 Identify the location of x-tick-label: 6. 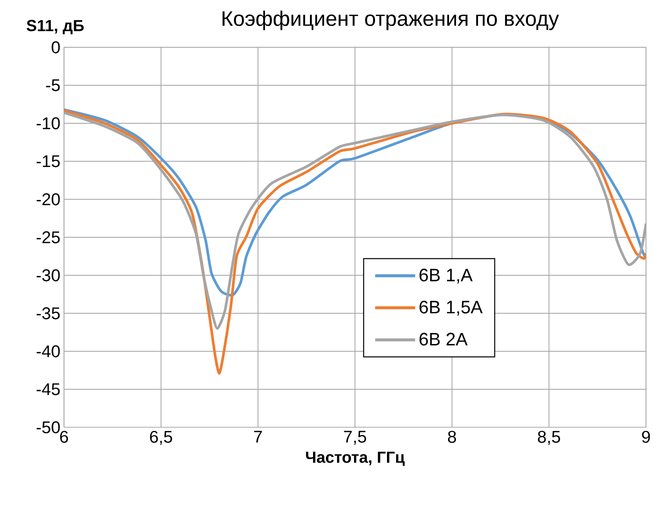
(64, 436).